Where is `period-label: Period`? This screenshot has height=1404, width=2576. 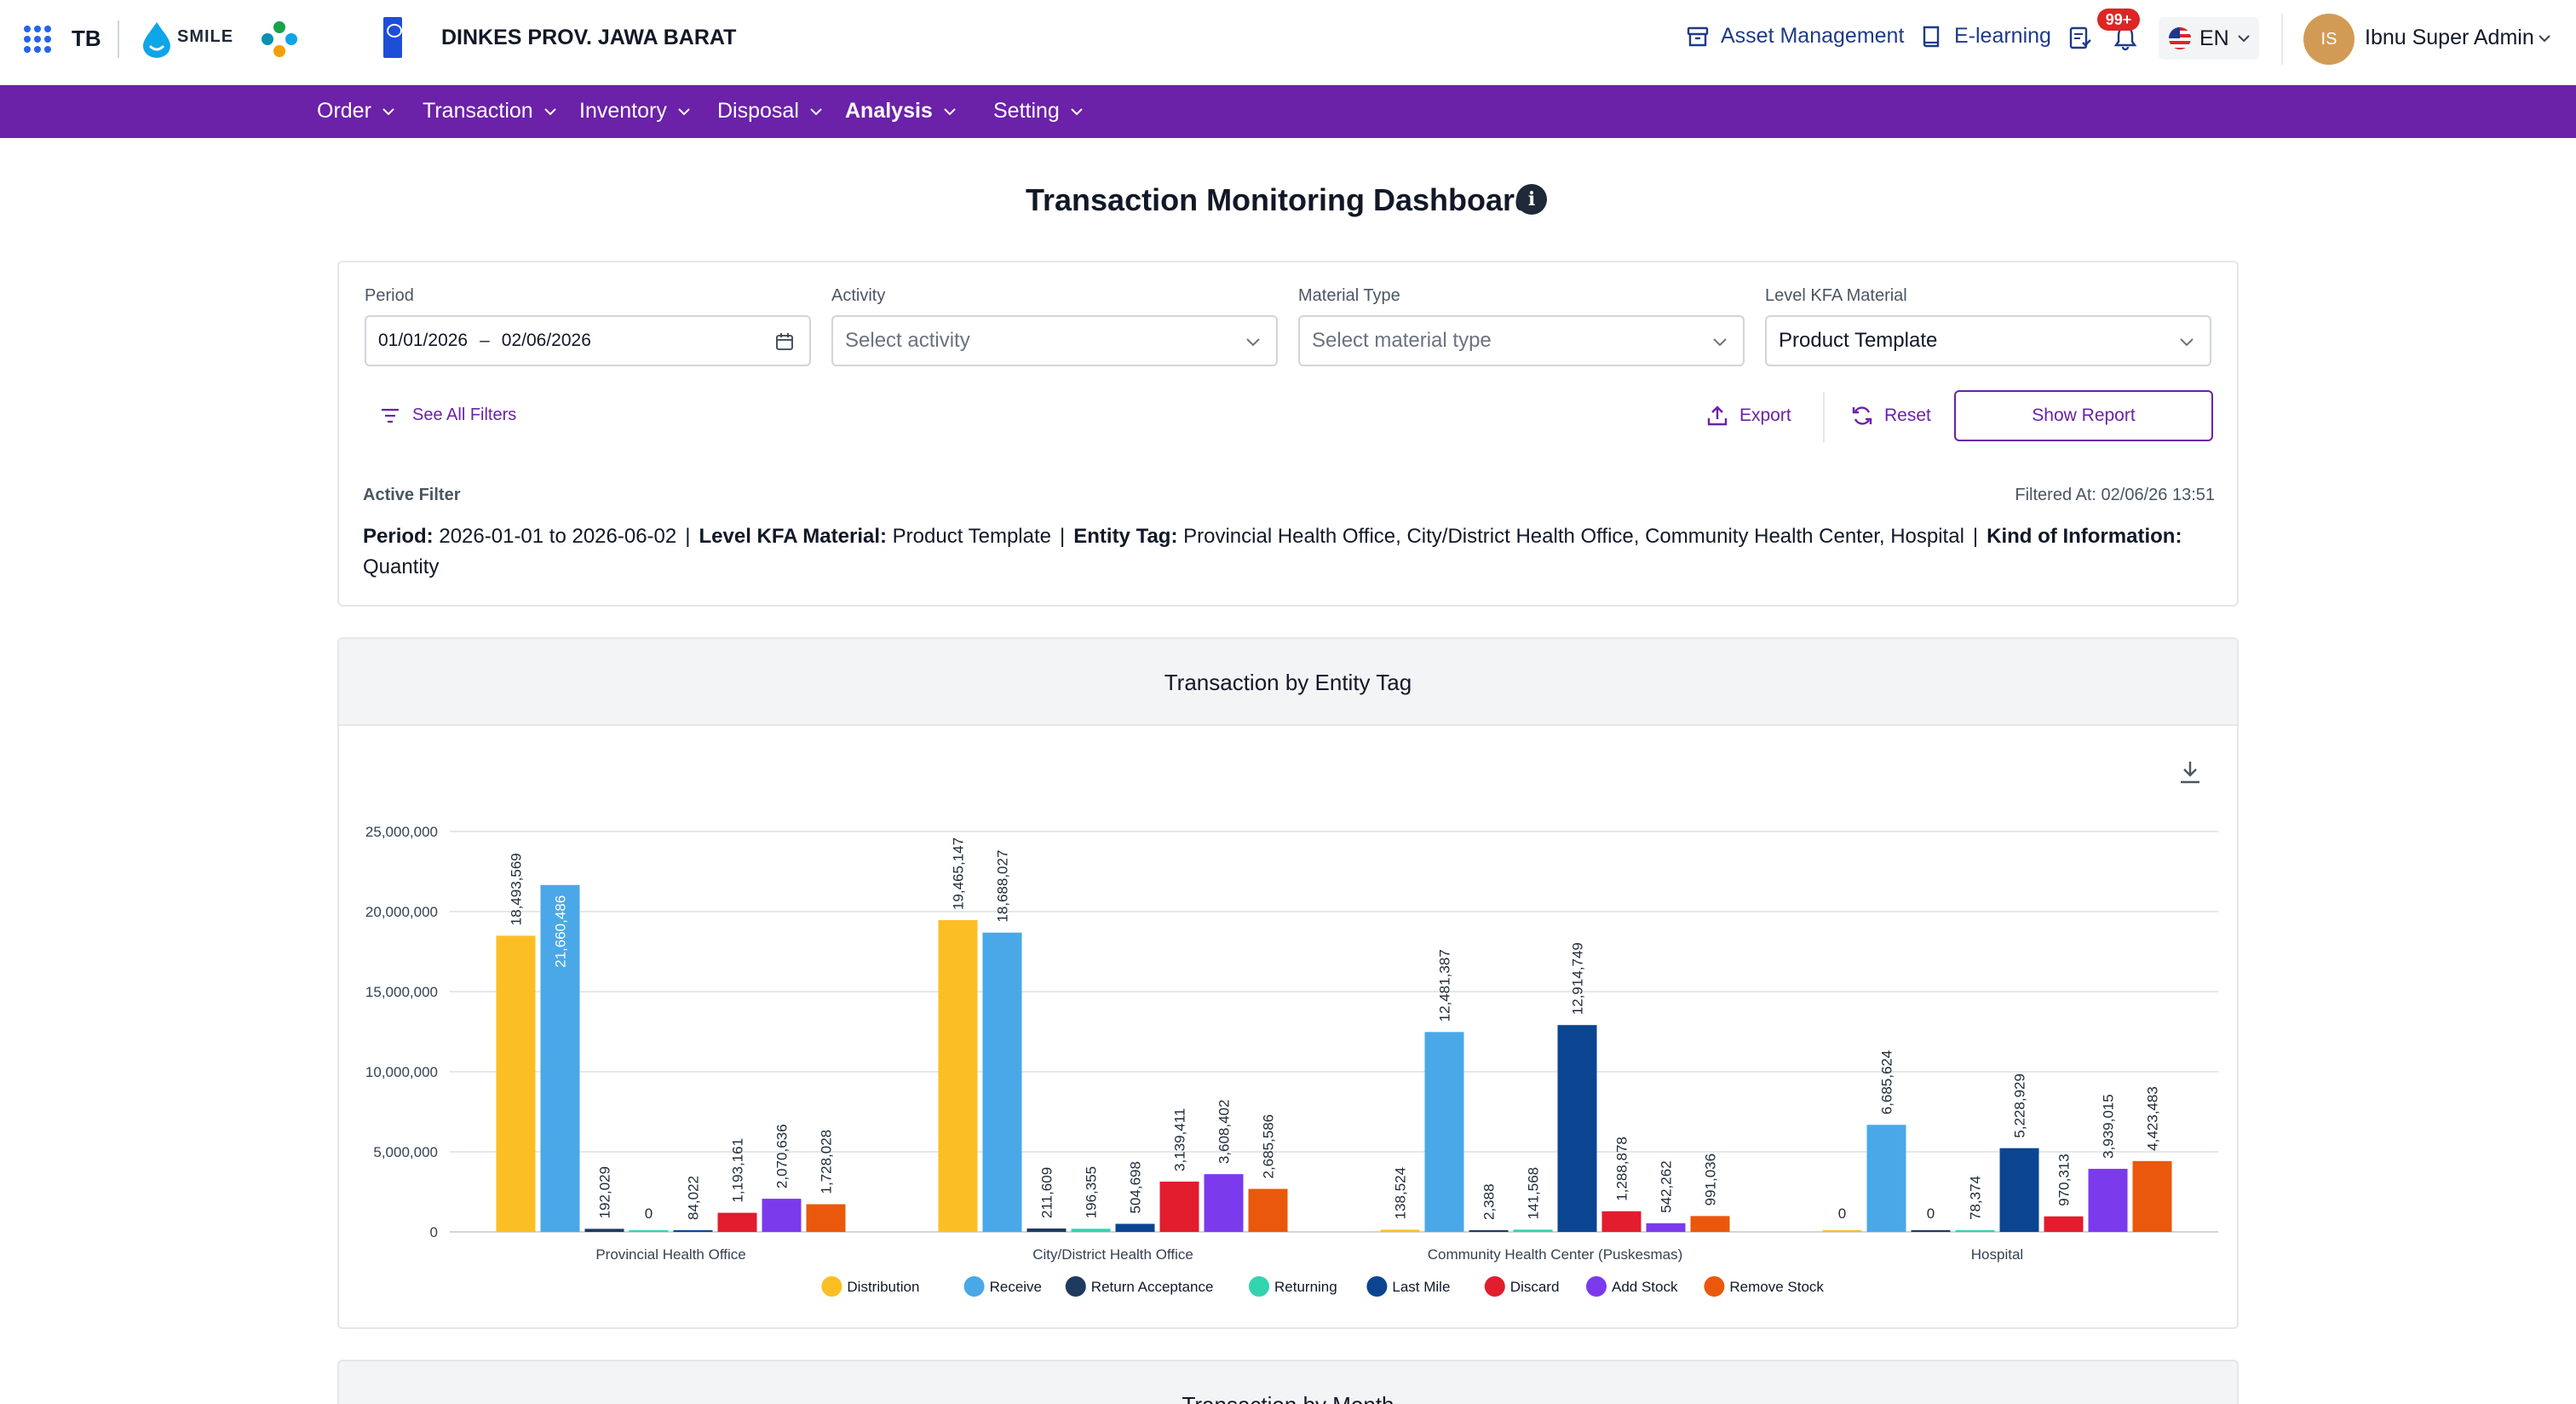
period-label: Period is located at coordinates (389, 295).